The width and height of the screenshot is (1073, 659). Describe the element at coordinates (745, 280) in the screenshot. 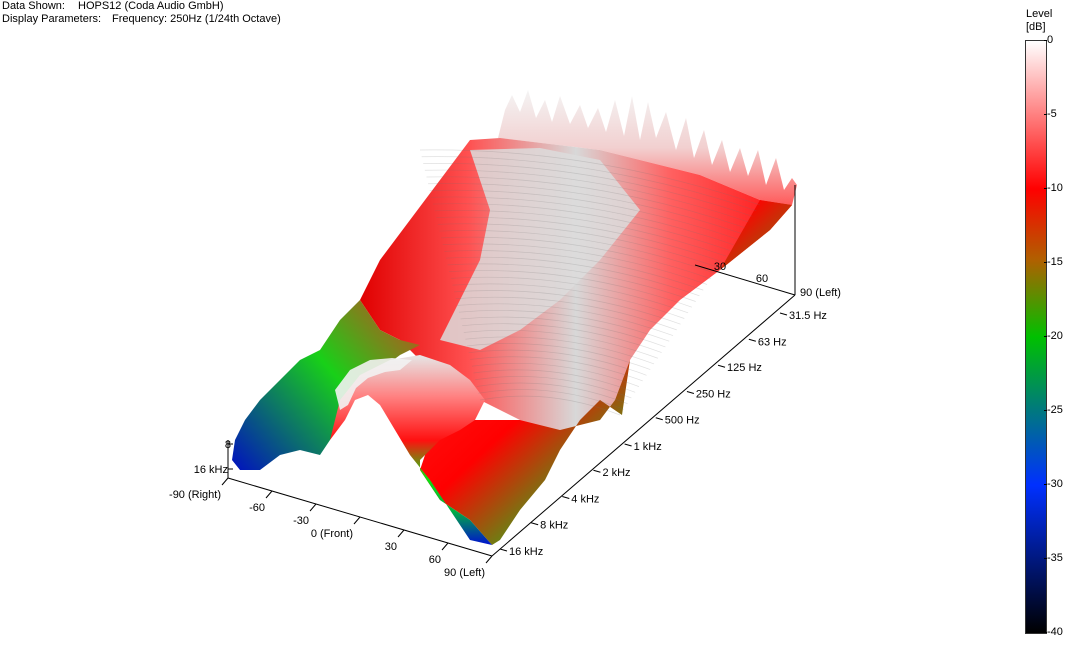

I see `back-angle-line` at that location.